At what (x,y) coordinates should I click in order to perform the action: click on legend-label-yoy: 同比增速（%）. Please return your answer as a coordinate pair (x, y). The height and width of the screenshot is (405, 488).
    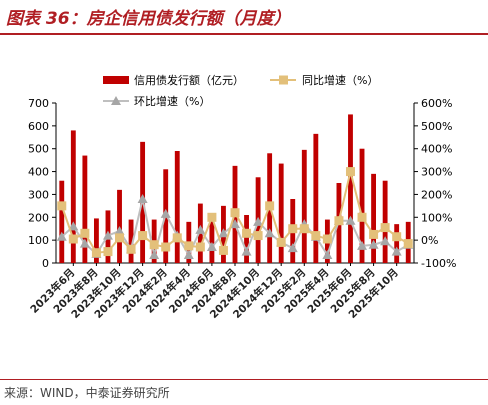
    Looking at the image, I should click on (340, 80).